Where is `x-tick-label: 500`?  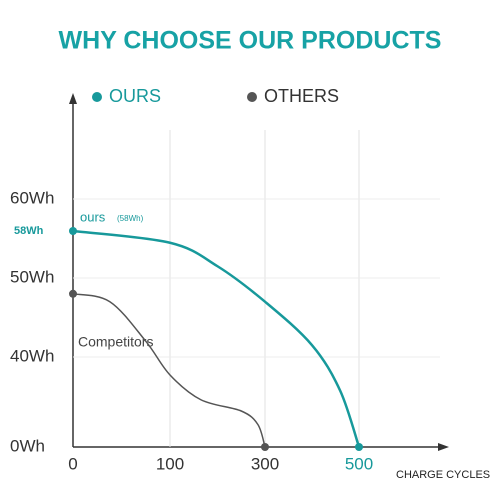 x-tick-label: 500 is located at coordinates (359, 463).